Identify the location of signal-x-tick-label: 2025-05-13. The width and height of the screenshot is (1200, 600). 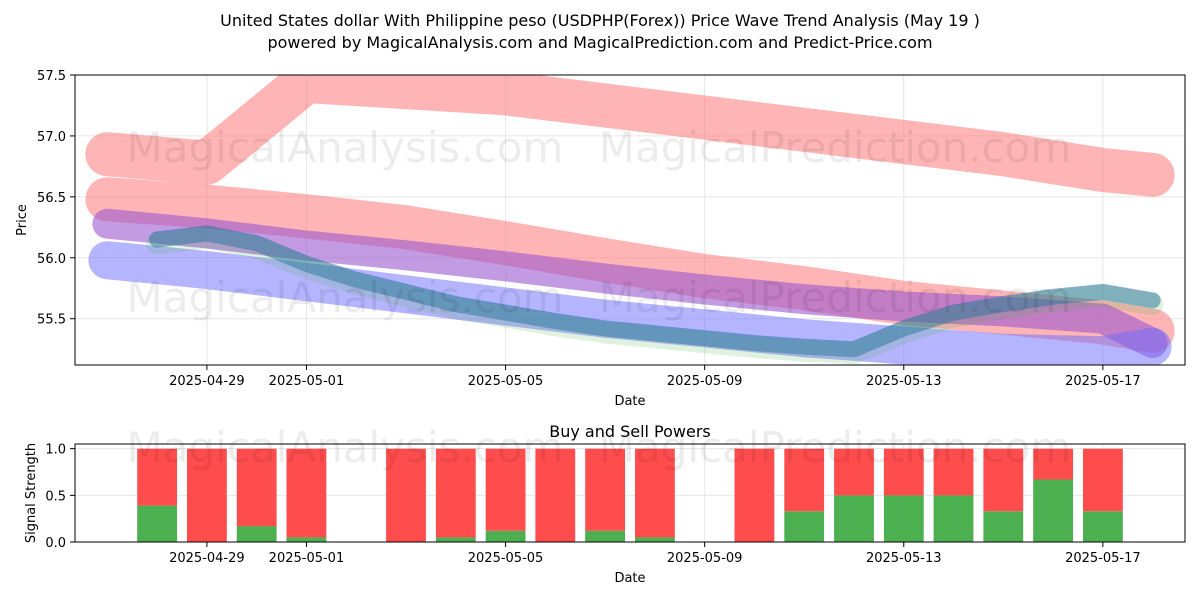
(904, 558).